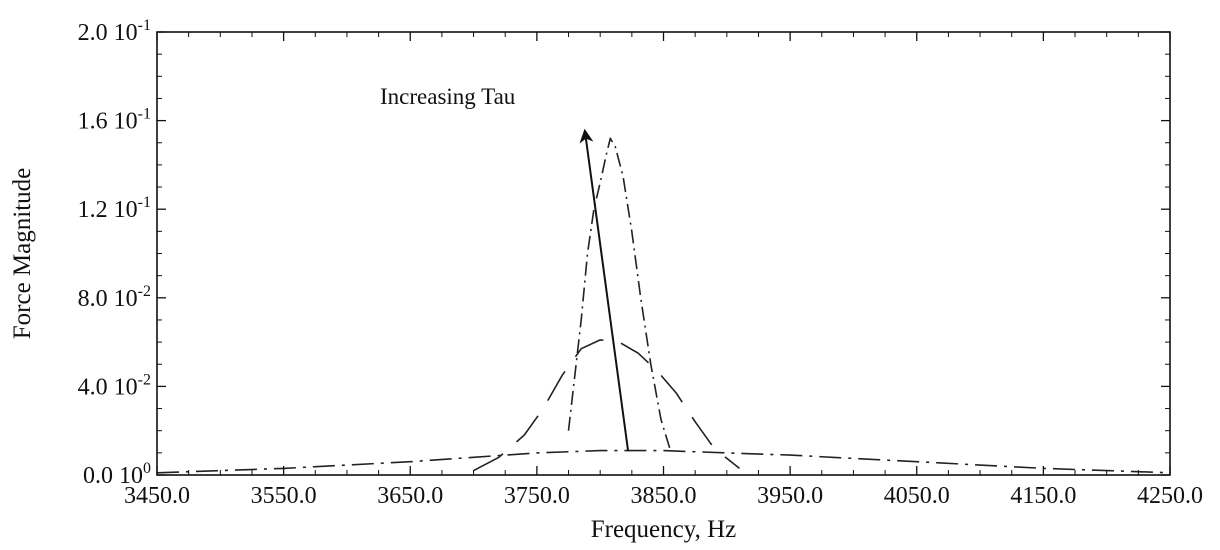 The image size is (1220, 550). I want to click on y-tick-label: 8.0 10-2, so click(114, 297).